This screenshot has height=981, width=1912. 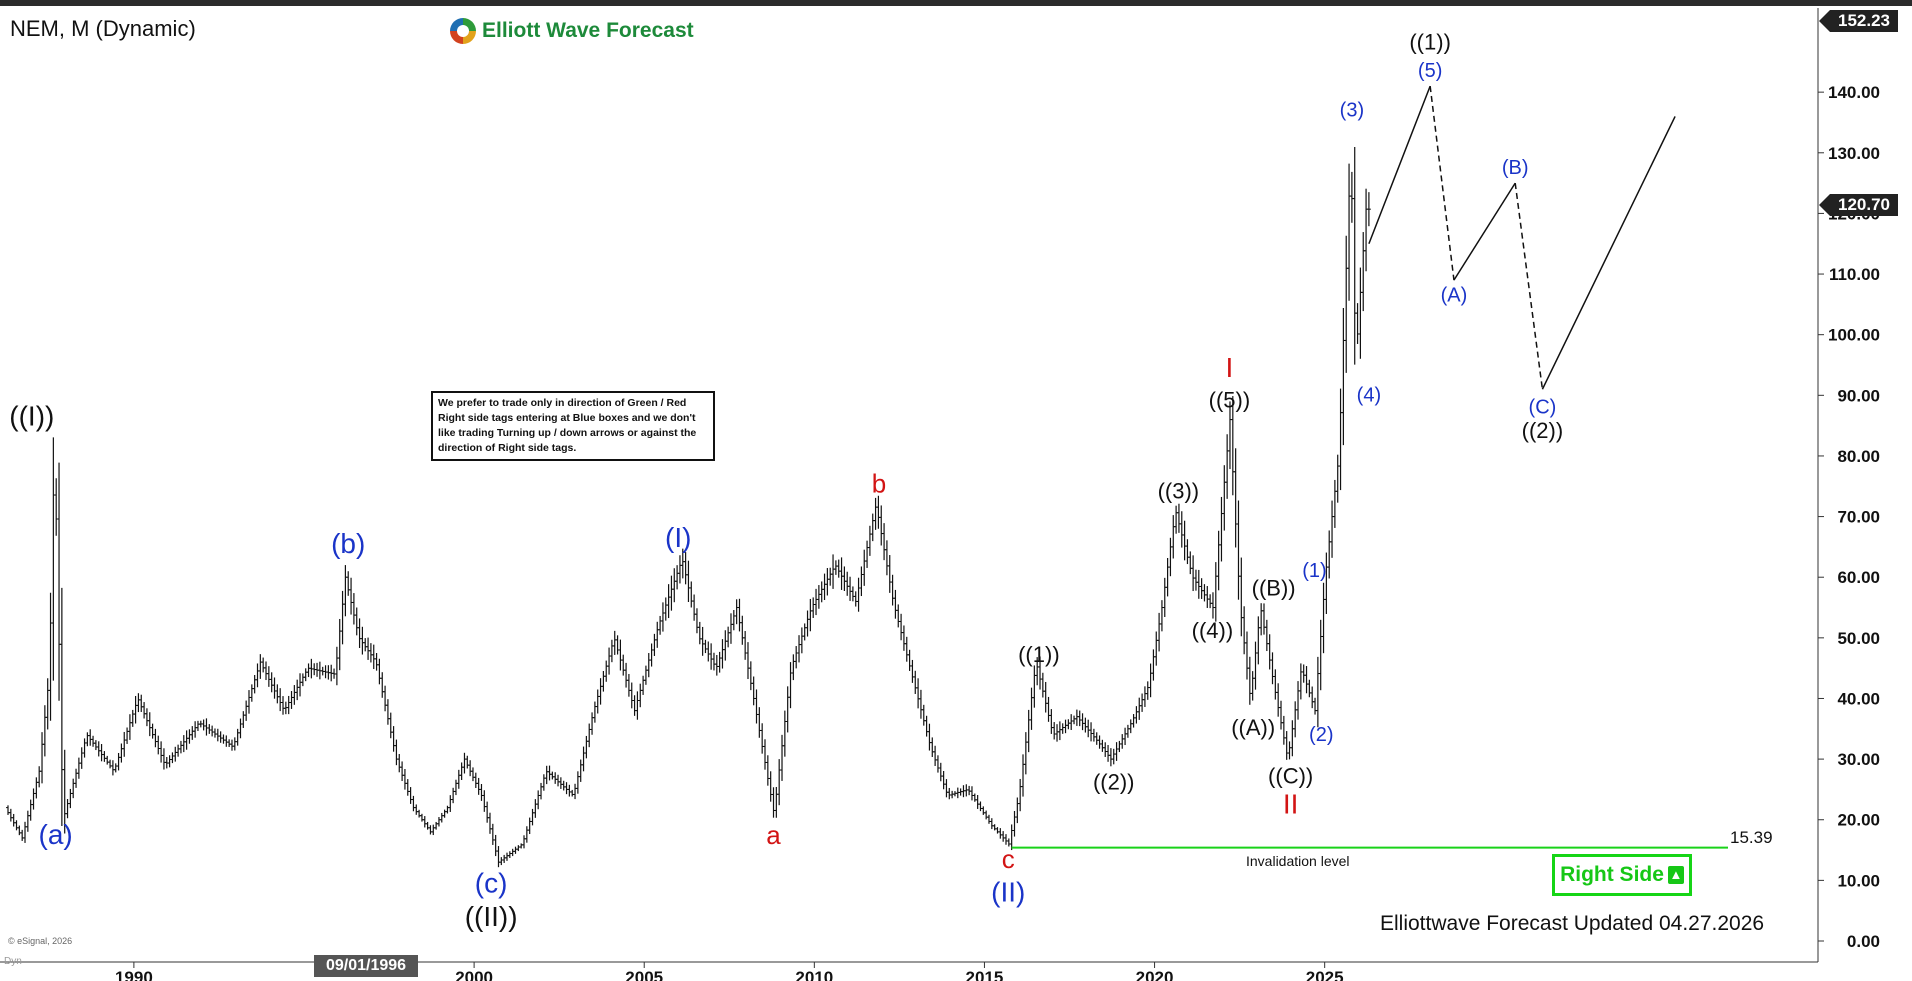 What do you see at coordinates (1008, 892) in the screenshot?
I see `wave-label: (II)` at bounding box center [1008, 892].